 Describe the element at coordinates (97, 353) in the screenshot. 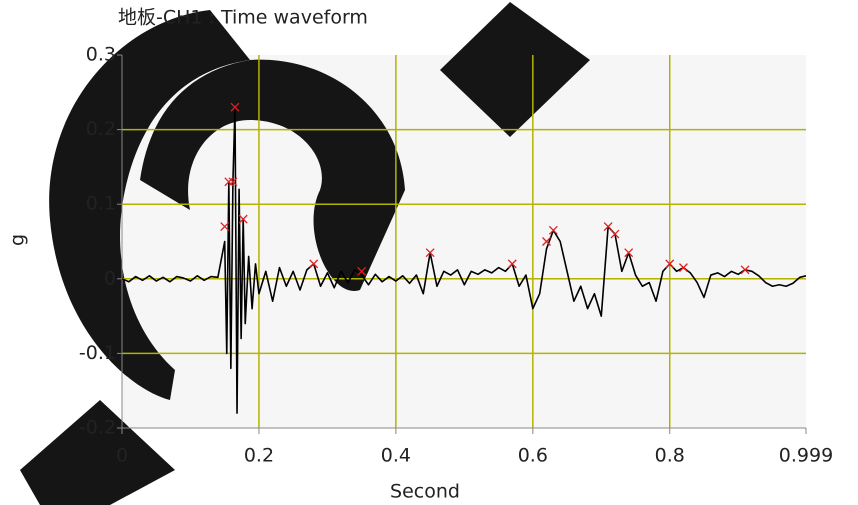

I see `y-tick-label: -0.1` at that location.